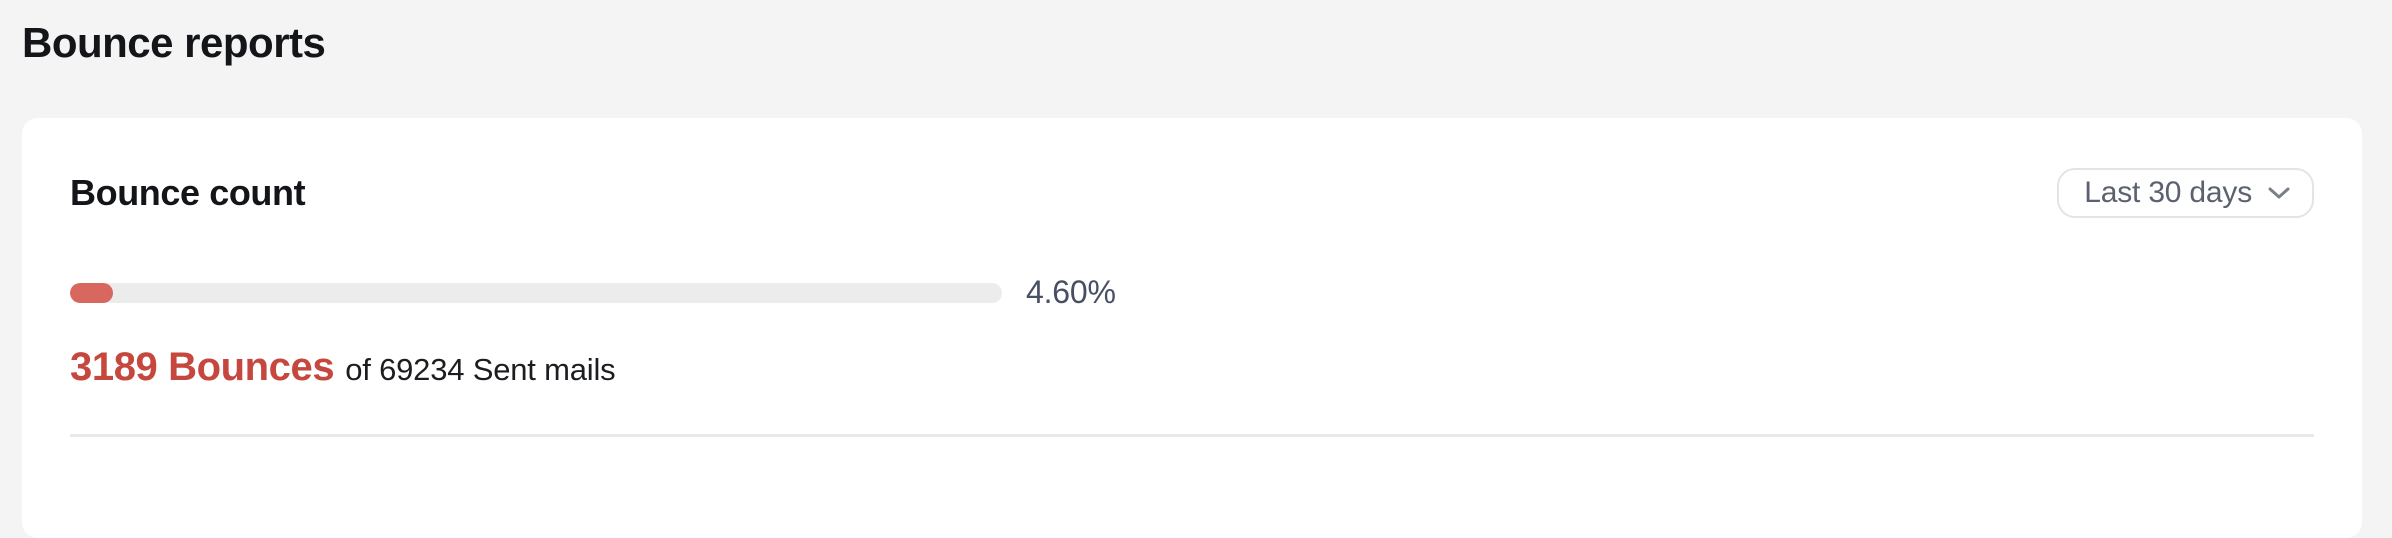  Describe the element at coordinates (1192, 193) in the screenshot. I see `card-header: Bounce count Last 30 days` at that location.